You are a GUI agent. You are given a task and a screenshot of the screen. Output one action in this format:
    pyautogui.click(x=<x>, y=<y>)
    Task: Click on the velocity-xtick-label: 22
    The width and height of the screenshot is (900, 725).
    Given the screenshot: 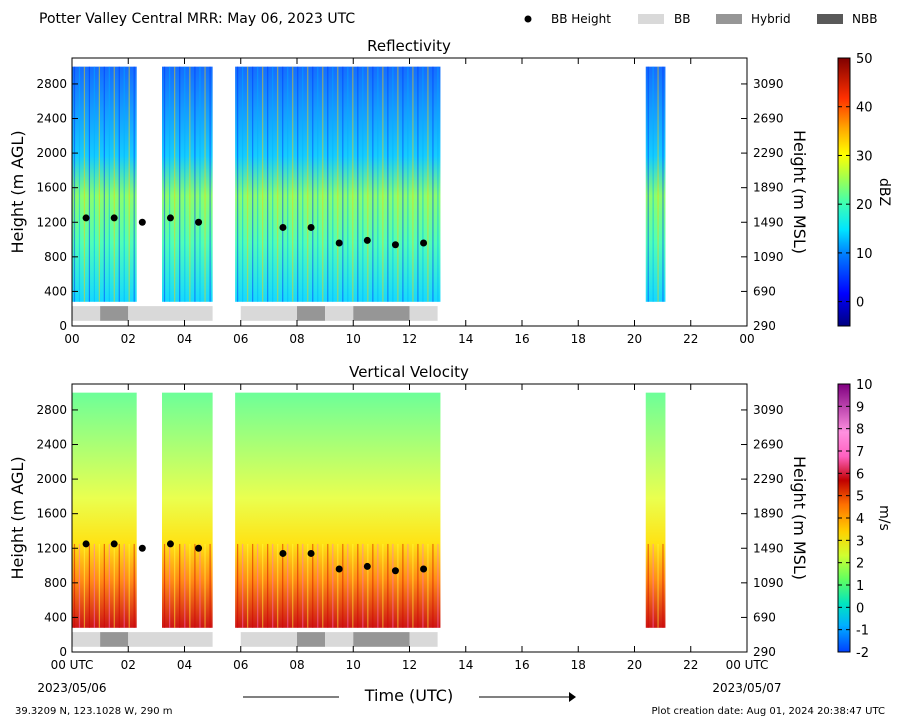 What is the action you would take?
    pyautogui.click(x=690, y=665)
    